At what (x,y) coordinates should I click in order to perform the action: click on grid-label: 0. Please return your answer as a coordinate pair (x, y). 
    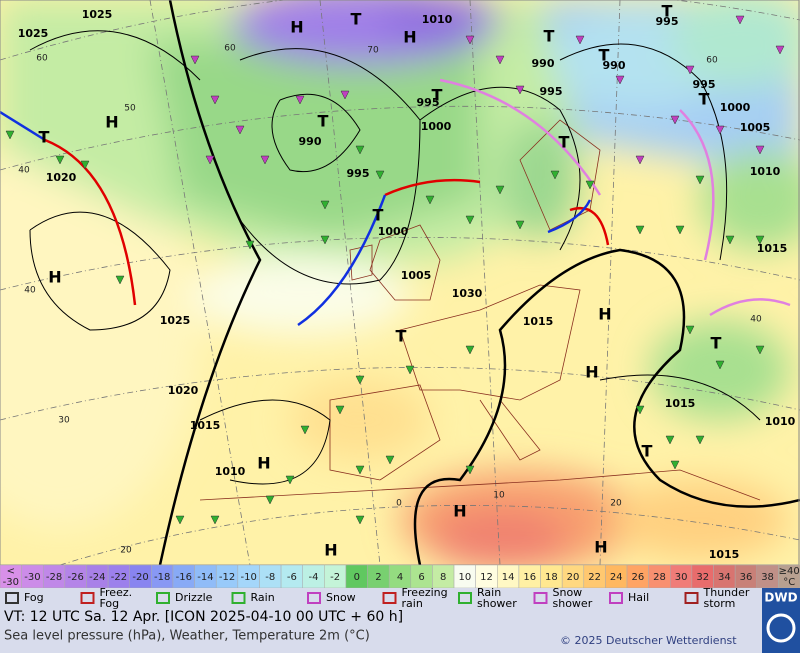
    Looking at the image, I should click on (399, 504).